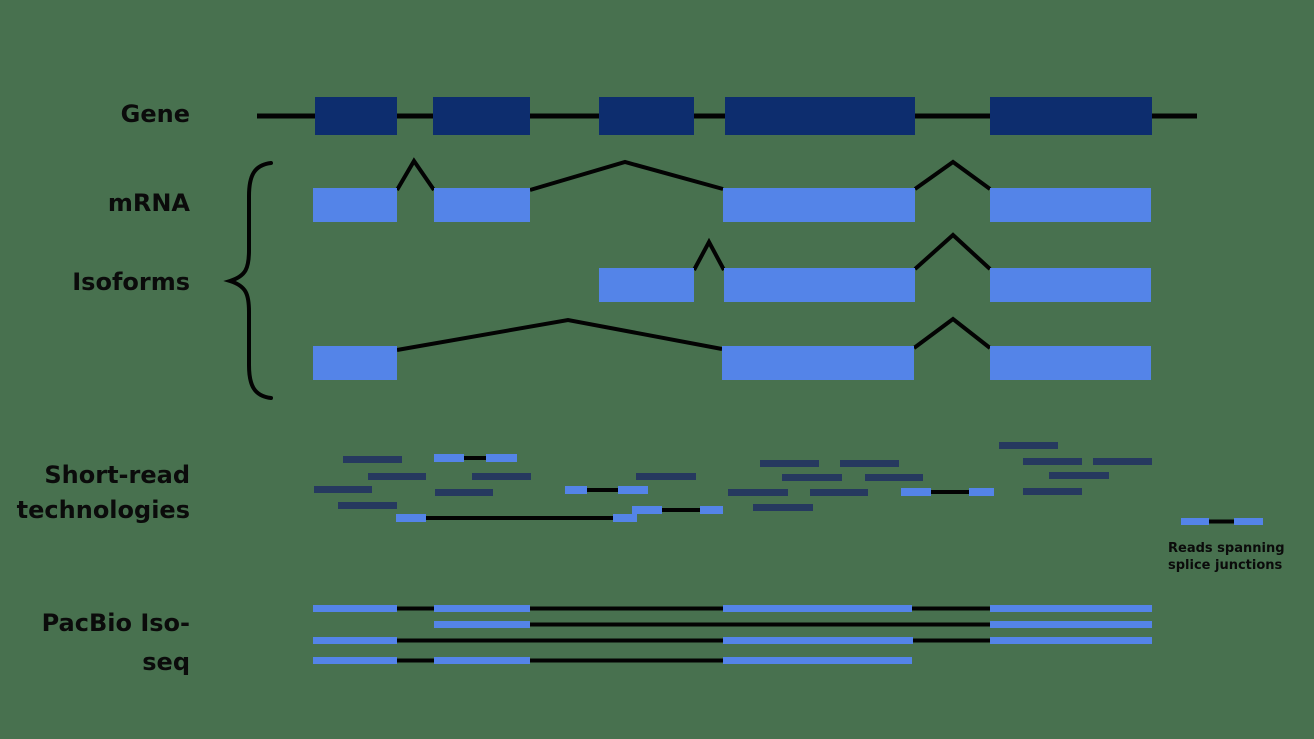  I want to click on pacbio-label-line1: PacBio Iso-, so click(115, 623).